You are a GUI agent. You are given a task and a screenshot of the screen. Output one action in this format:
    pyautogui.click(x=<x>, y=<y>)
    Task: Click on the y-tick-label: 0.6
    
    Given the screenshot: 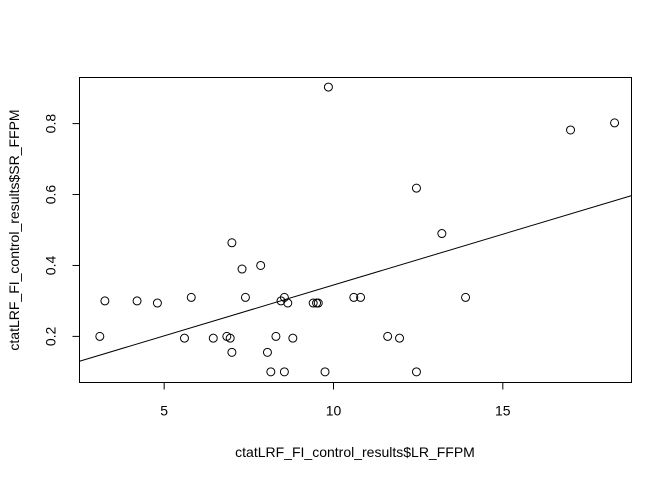 What is the action you would take?
    pyautogui.click(x=51, y=195)
    